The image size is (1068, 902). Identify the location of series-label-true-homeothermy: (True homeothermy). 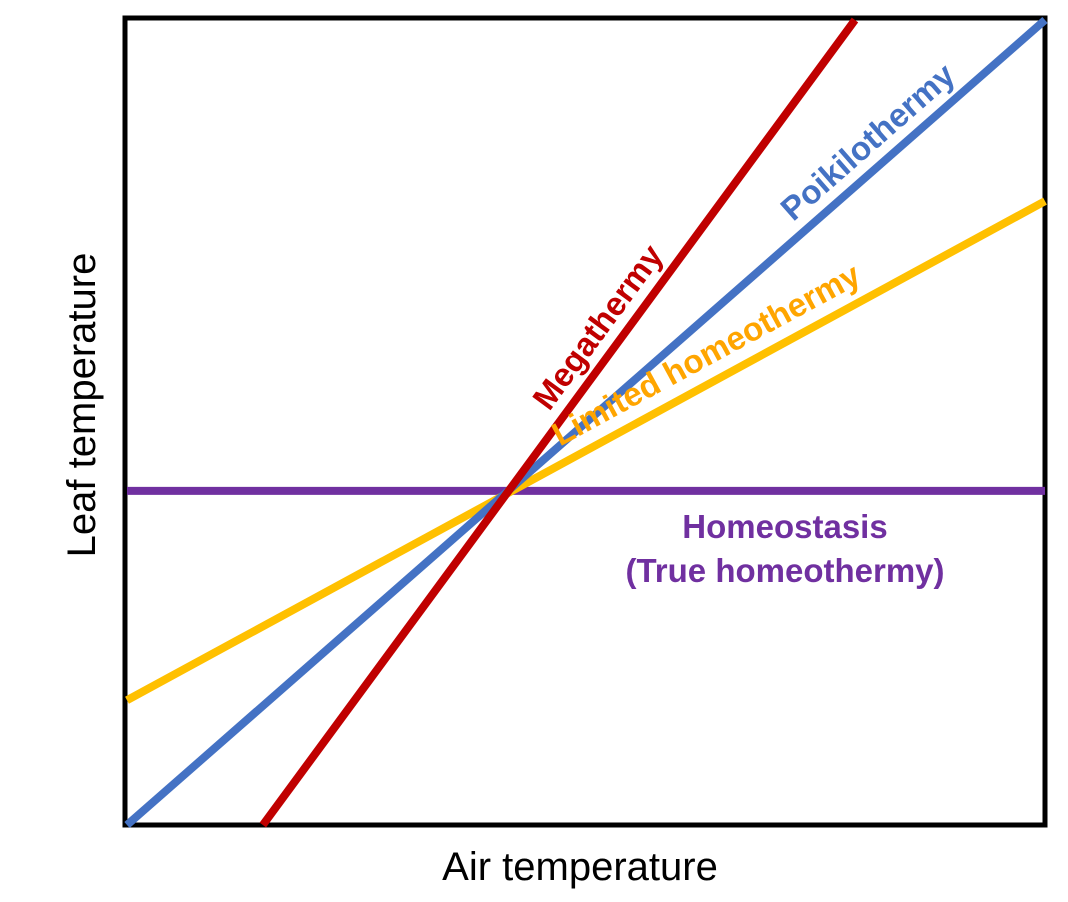
(784, 570).